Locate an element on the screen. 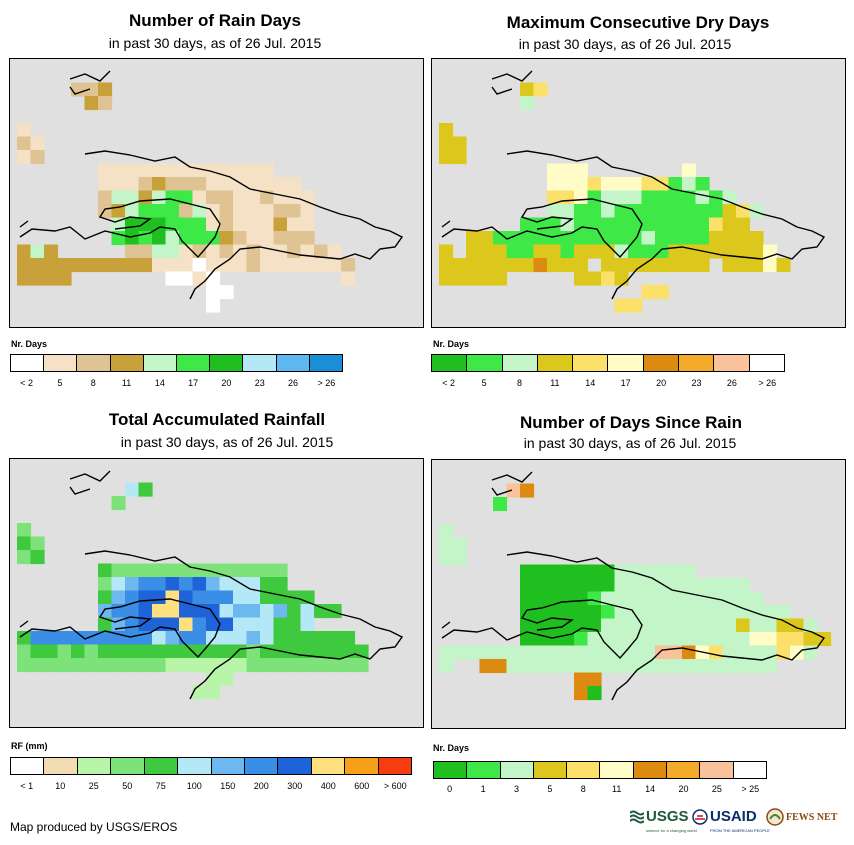 The image size is (854, 845). legend-labels: < 2 5 8 11 14 17 20 23 26 > 26 is located at coordinates (608, 384).